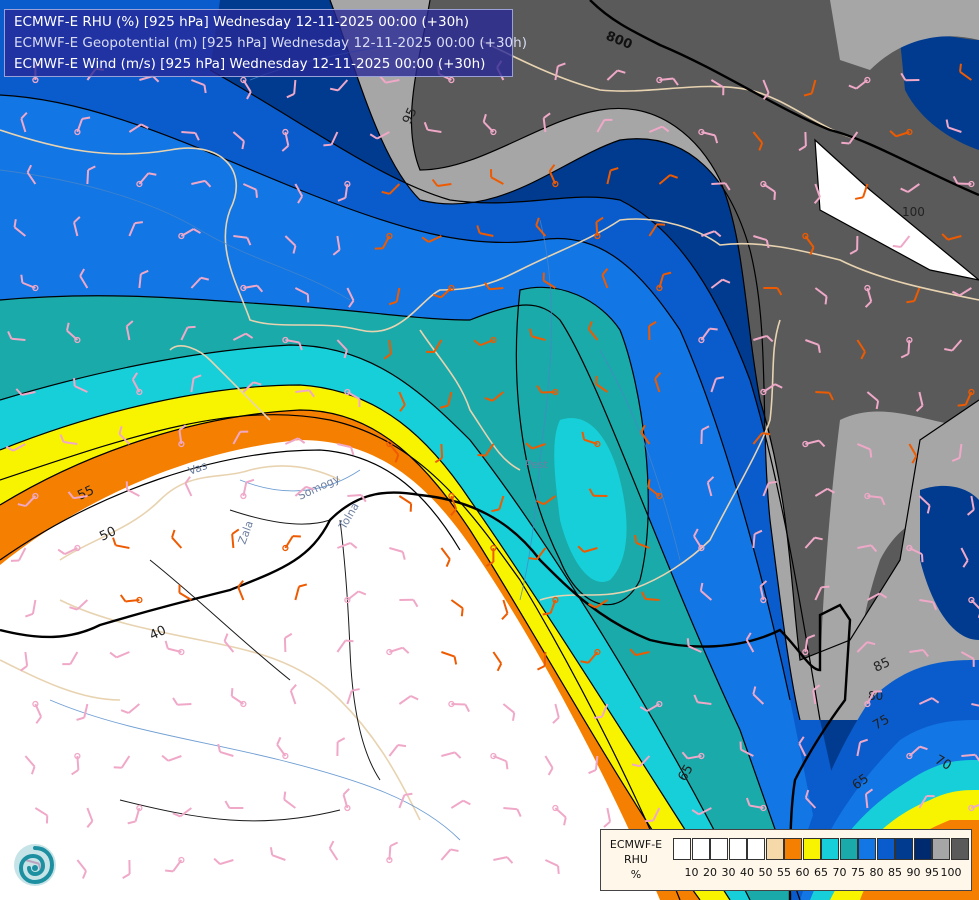  I want to click on legend-tick-label: 60, so click(802, 872).